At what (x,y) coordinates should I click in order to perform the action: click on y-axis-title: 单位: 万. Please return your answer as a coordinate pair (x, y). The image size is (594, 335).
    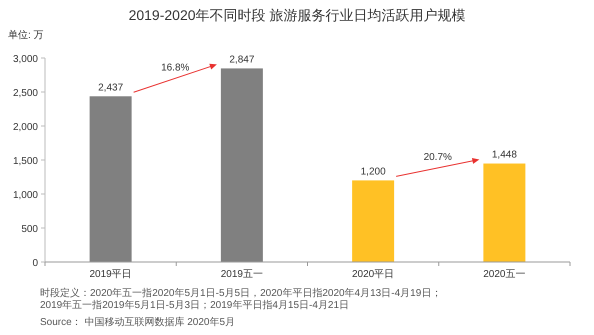
    Looking at the image, I should click on (26, 35).